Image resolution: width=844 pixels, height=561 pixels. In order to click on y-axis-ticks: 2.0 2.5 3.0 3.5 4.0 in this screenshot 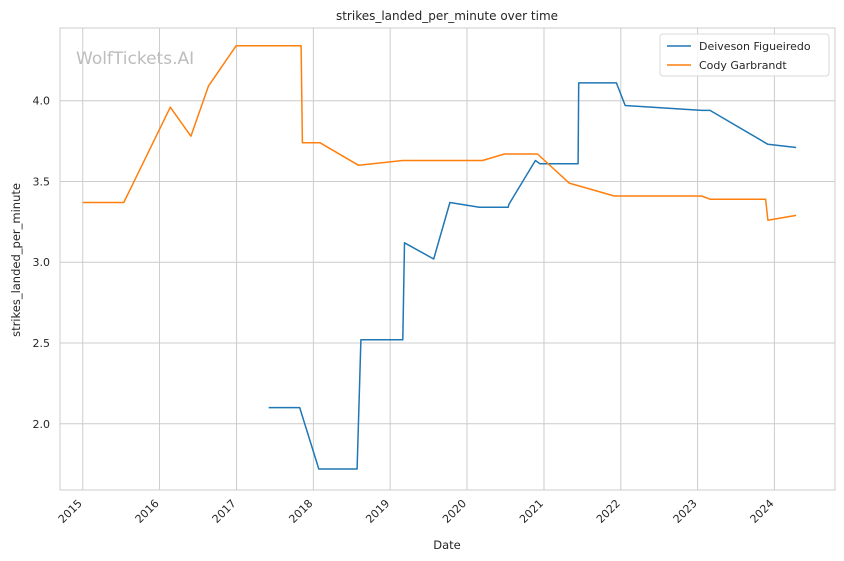, I will do `click(42, 263)`.